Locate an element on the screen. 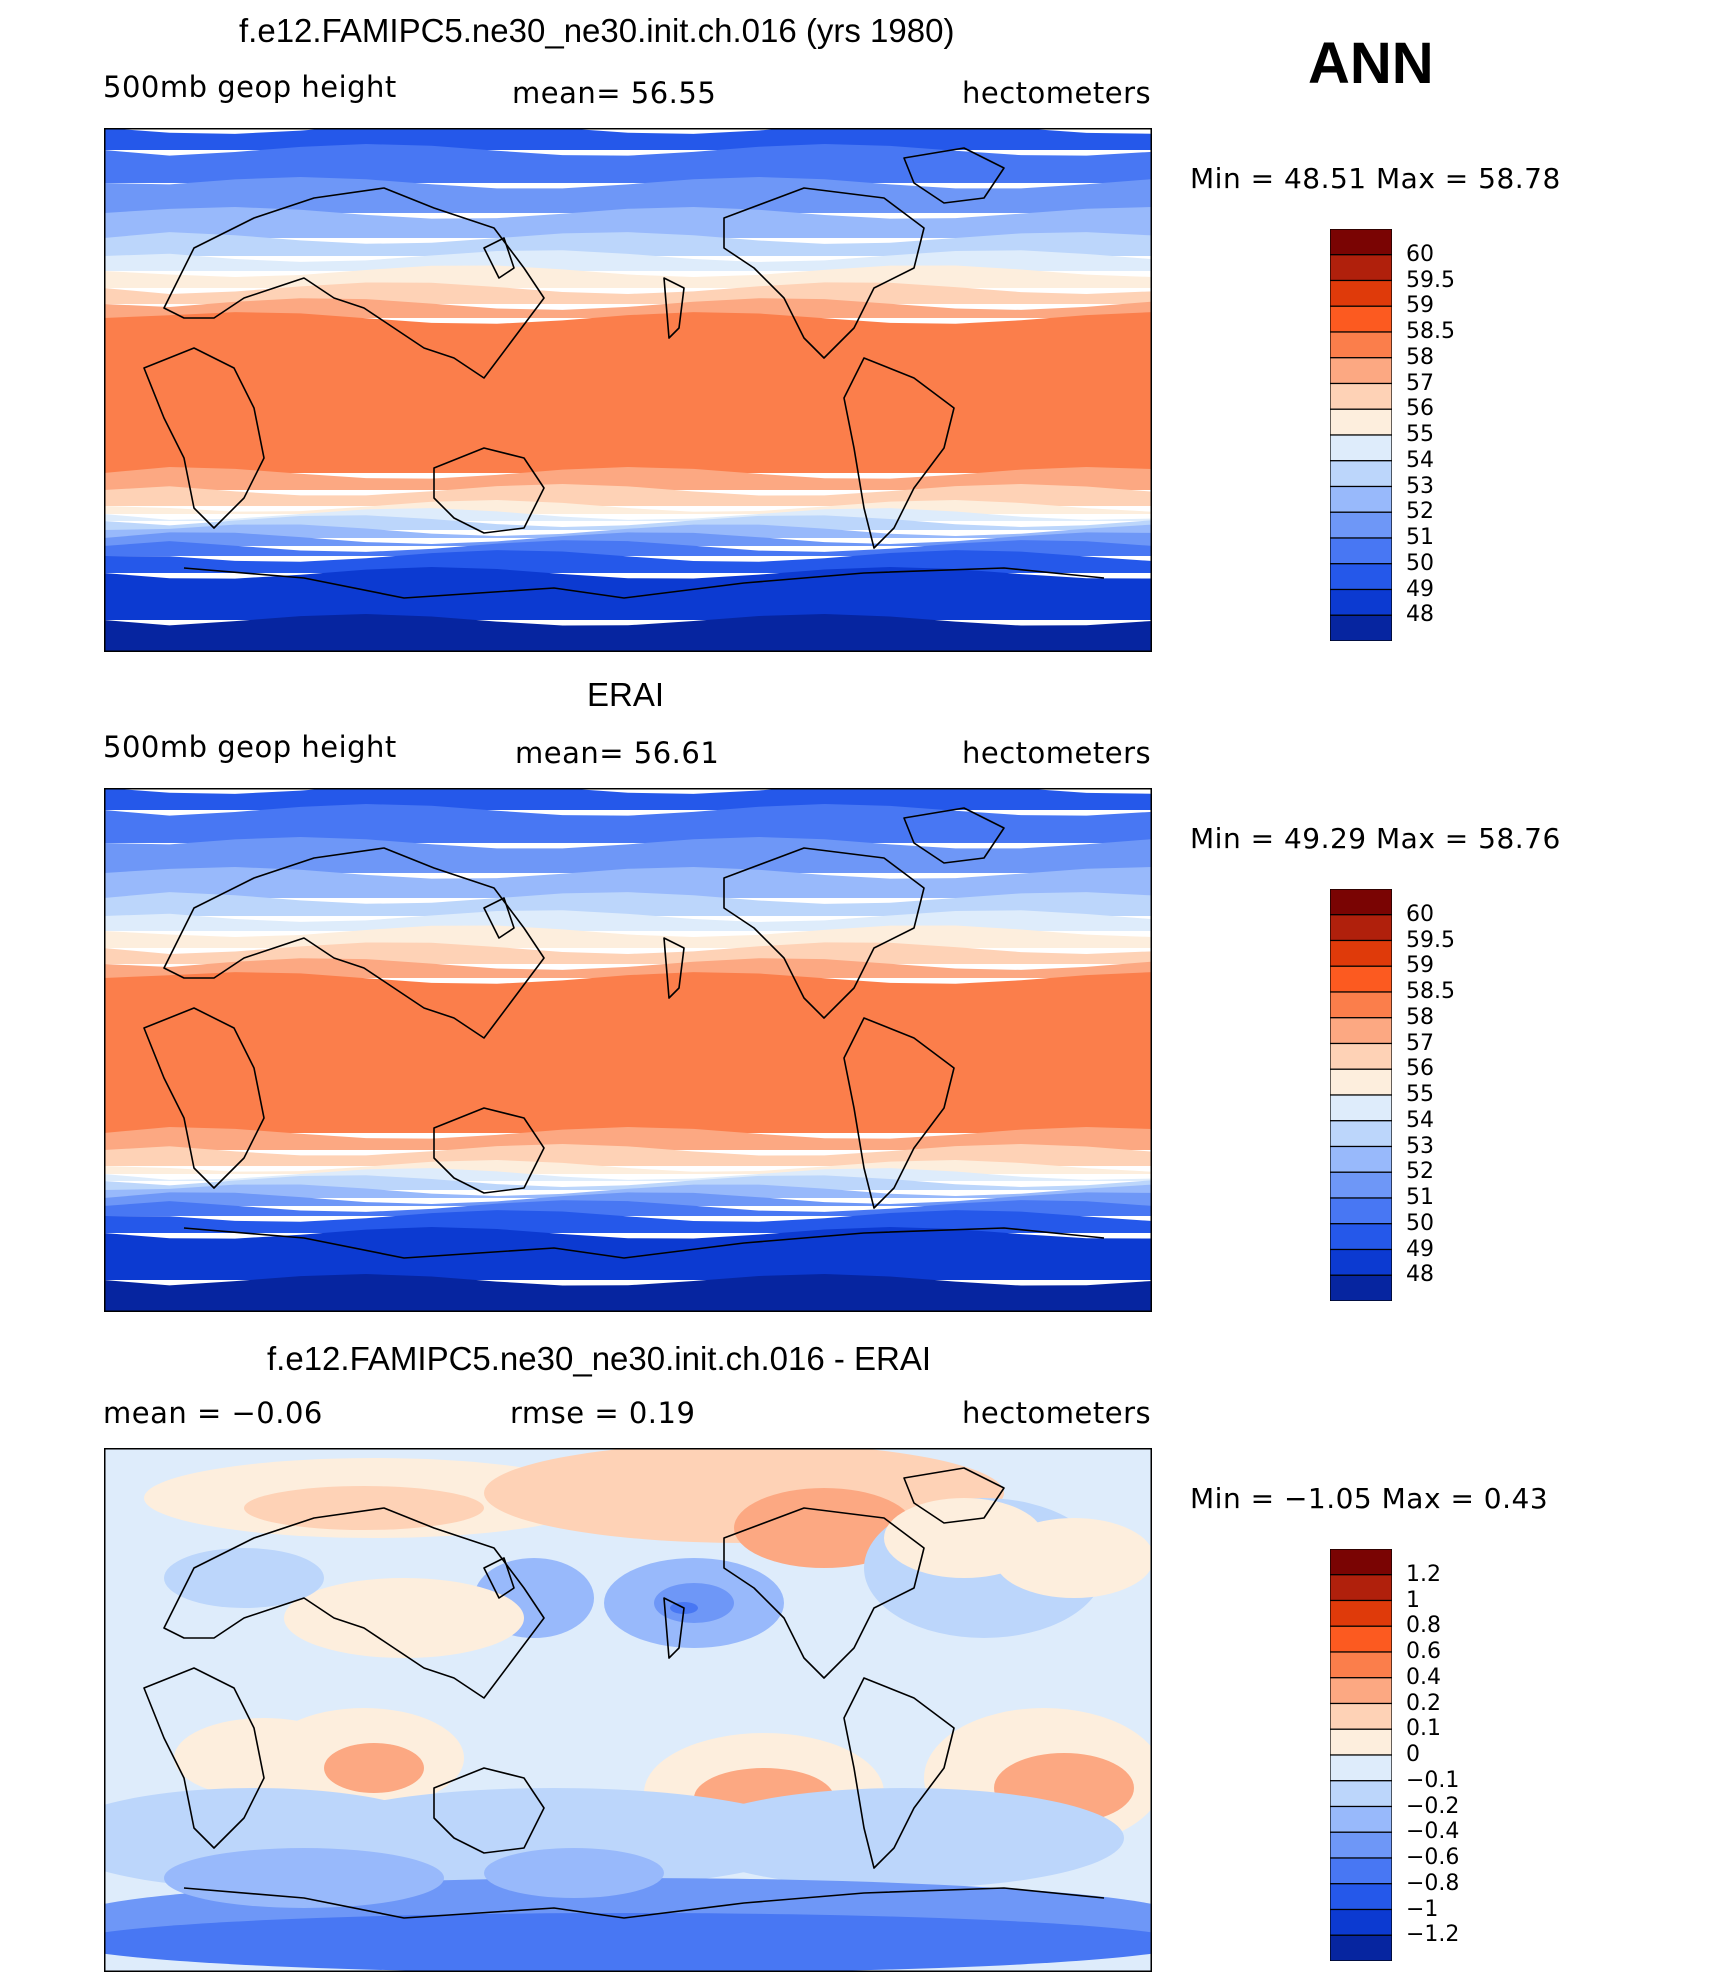 Image resolution: width=1710 pixels, height=1974 pixels. colorbar-tick-label: −0.2 is located at coordinates (1433, 1806).